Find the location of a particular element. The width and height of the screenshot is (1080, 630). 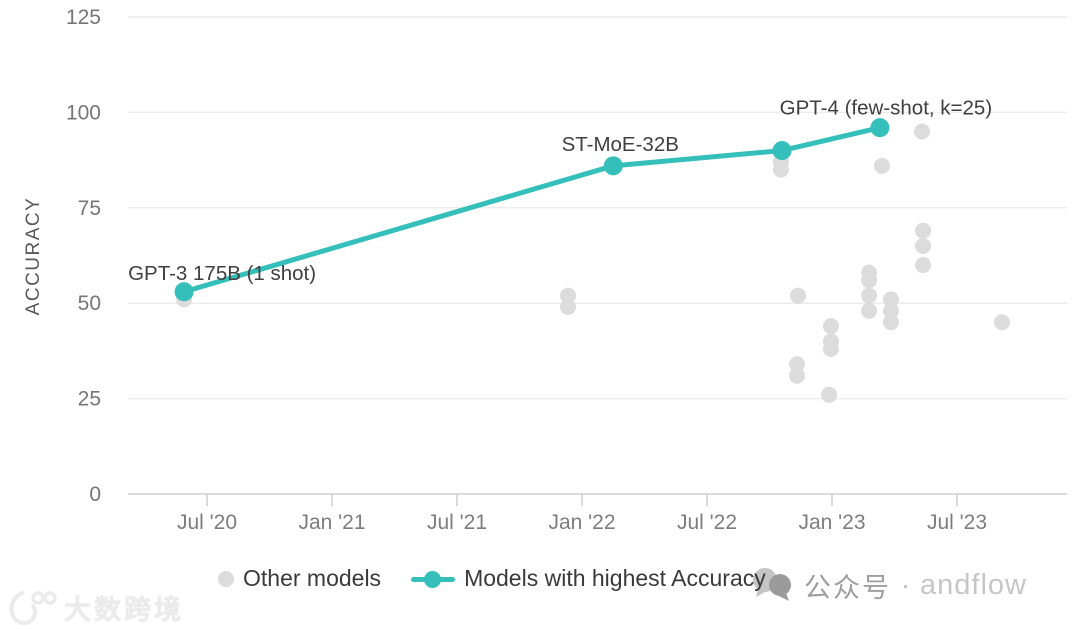

point-annotation: GPT-4 (few-shot, k=25) is located at coordinates (886, 108).